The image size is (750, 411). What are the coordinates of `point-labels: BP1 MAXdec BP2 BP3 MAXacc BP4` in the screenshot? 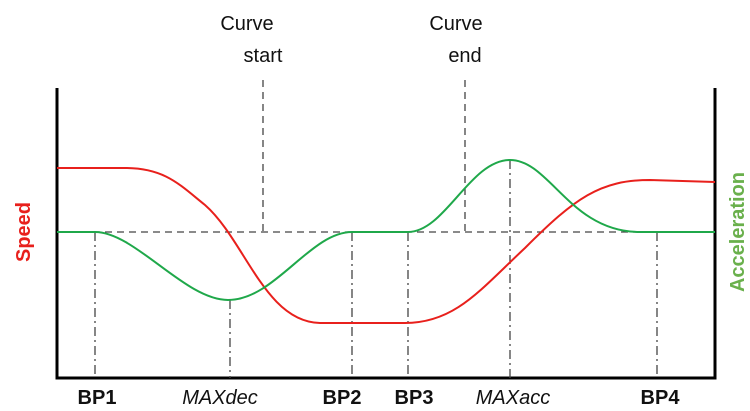 It's located at (379, 398).